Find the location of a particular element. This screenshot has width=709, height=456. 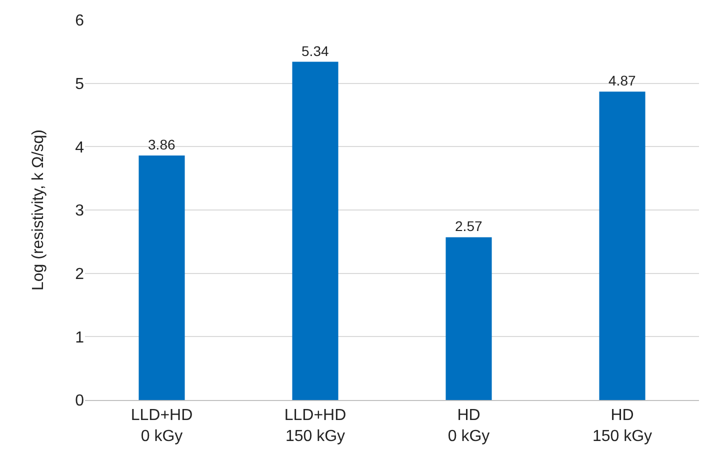

y-tick-label: 4 is located at coordinates (79, 147).